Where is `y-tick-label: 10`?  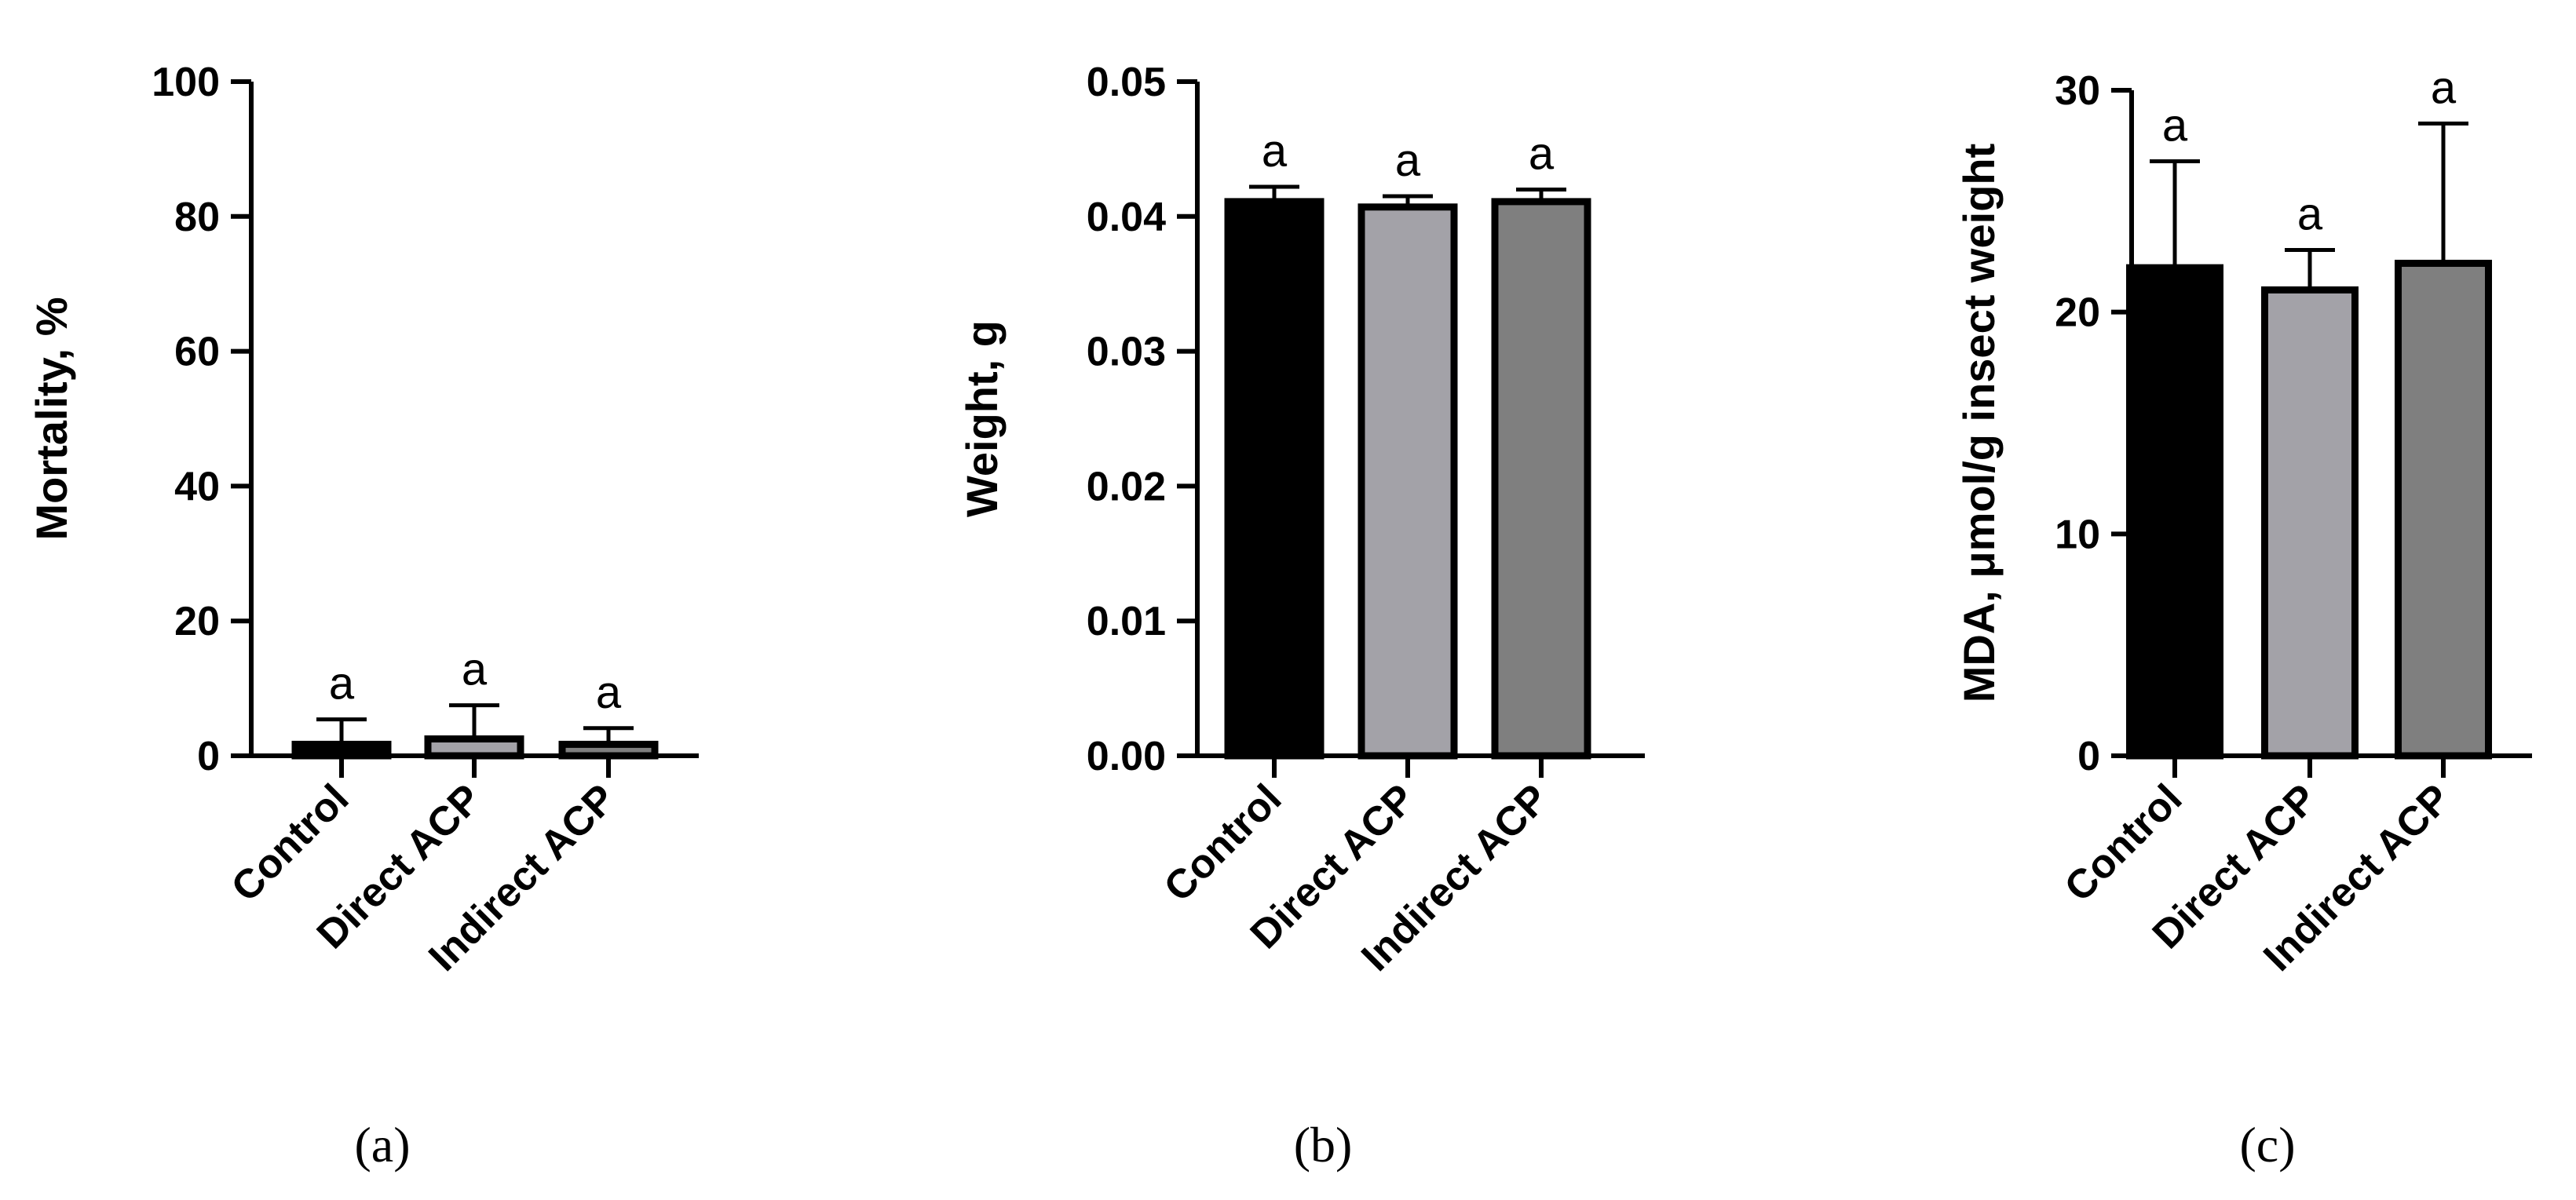
y-tick-label: 10 is located at coordinates (2077, 534).